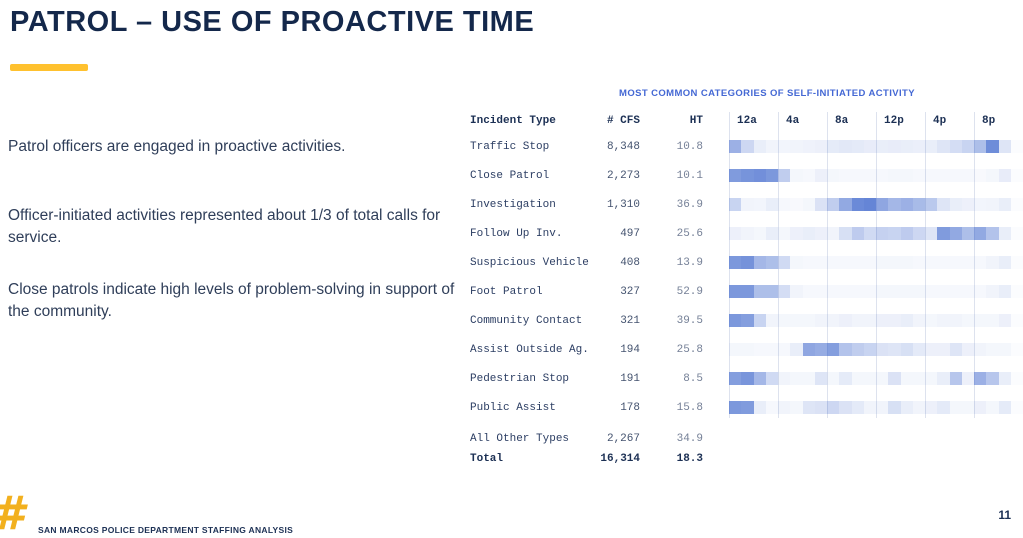 This screenshot has width=1023, height=538. Describe the element at coordinates (520, 379) in the screenshot. I see `incident-type-cell: Pedestrian Stop` at that location.